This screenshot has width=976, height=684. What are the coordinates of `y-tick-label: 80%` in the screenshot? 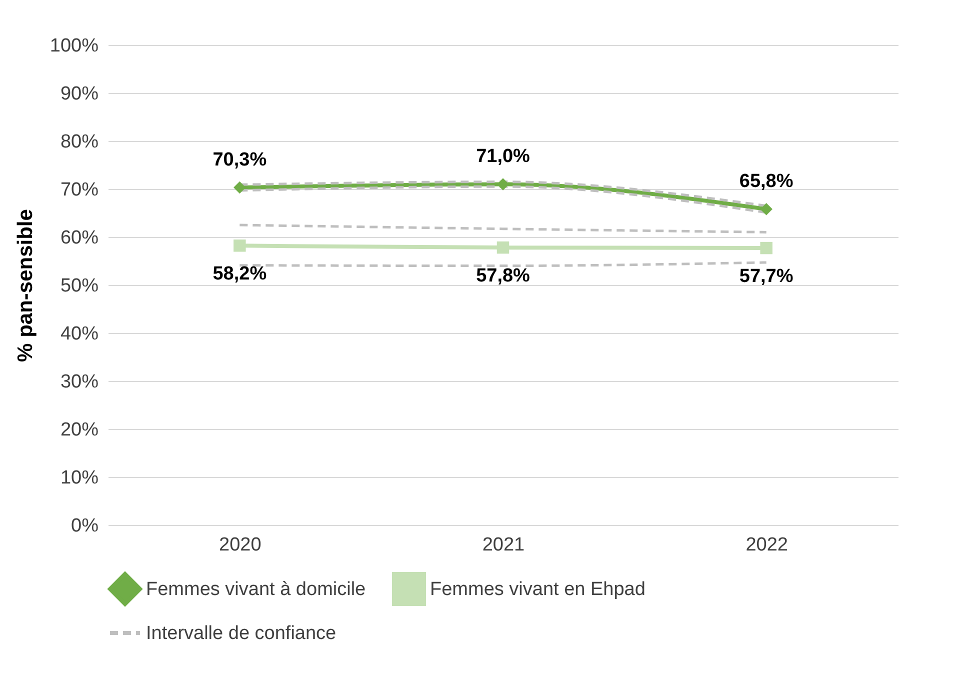 It's located at (79, 142).